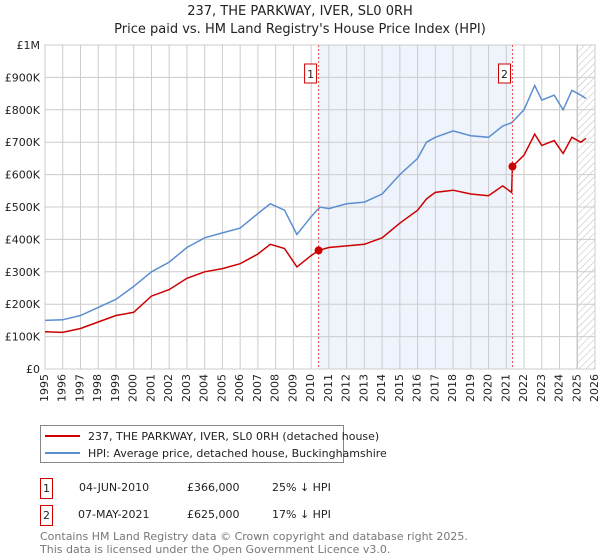 The image size is (600, 560). Describe the element at coordinates (62, 436) in the screenshot. I see `legend-swatch-red` at that location.